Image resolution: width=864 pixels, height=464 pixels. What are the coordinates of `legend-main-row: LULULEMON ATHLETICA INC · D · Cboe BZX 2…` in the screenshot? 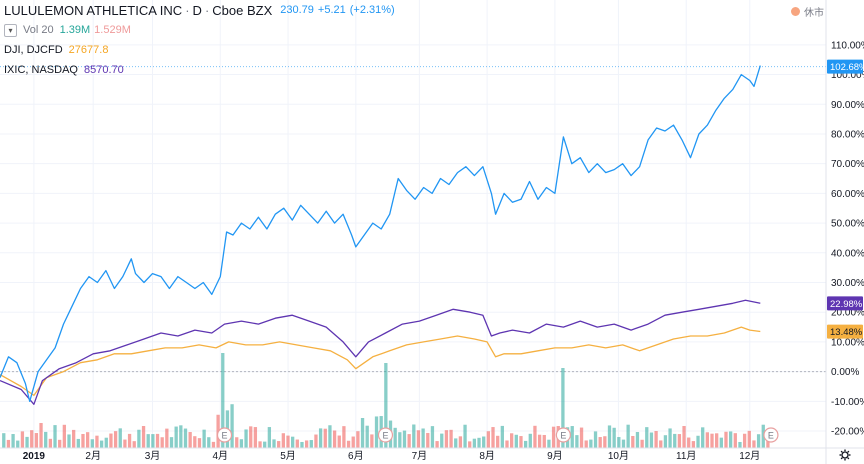 It's located at (199, 10).